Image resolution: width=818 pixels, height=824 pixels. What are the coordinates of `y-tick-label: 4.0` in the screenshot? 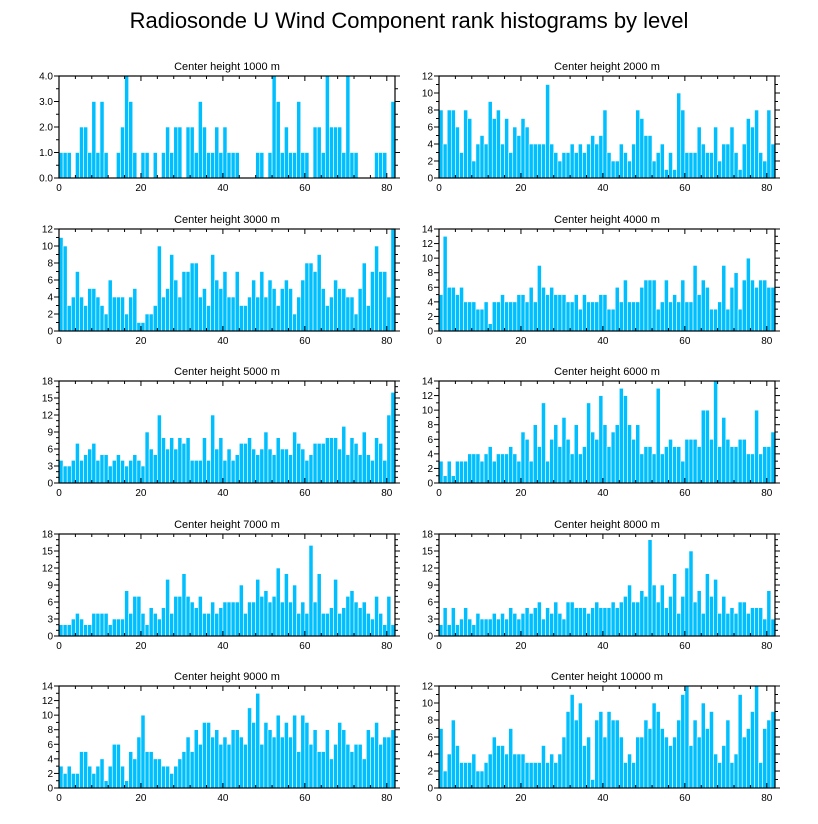 It's located at (46, 77).